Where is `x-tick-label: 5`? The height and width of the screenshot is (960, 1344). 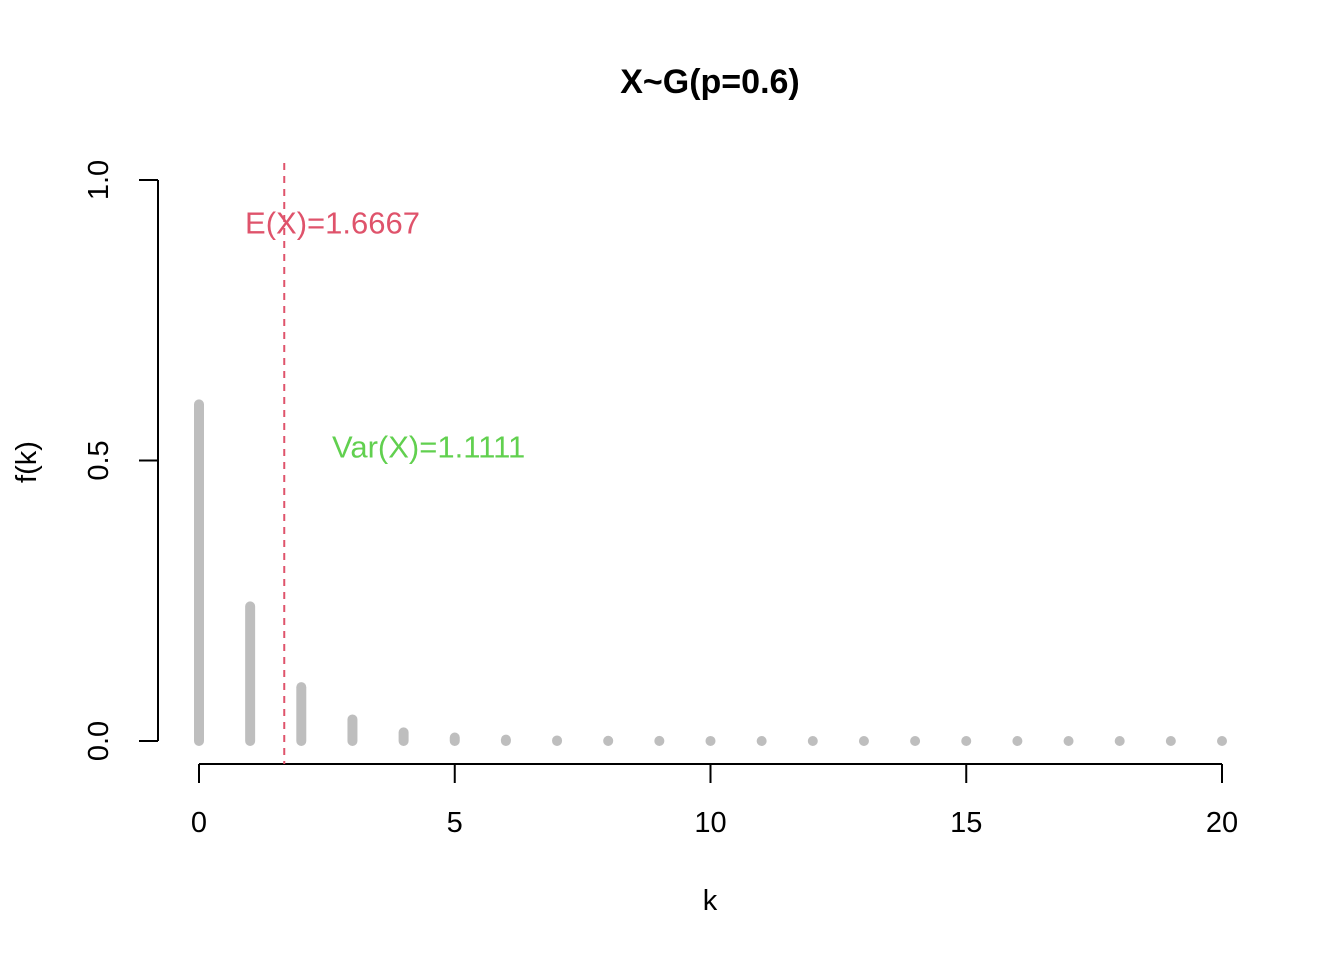 x-tick-label: 5 is located at coordinates (455, 823).